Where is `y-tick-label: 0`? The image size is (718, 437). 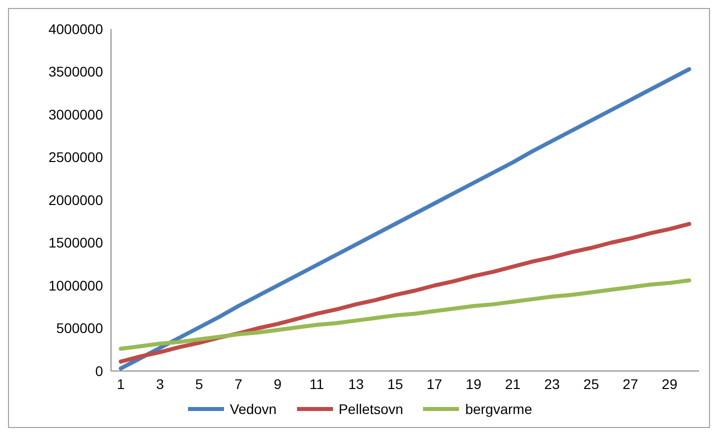 y-tick-label: 0 is located at coordinates (99, 370).